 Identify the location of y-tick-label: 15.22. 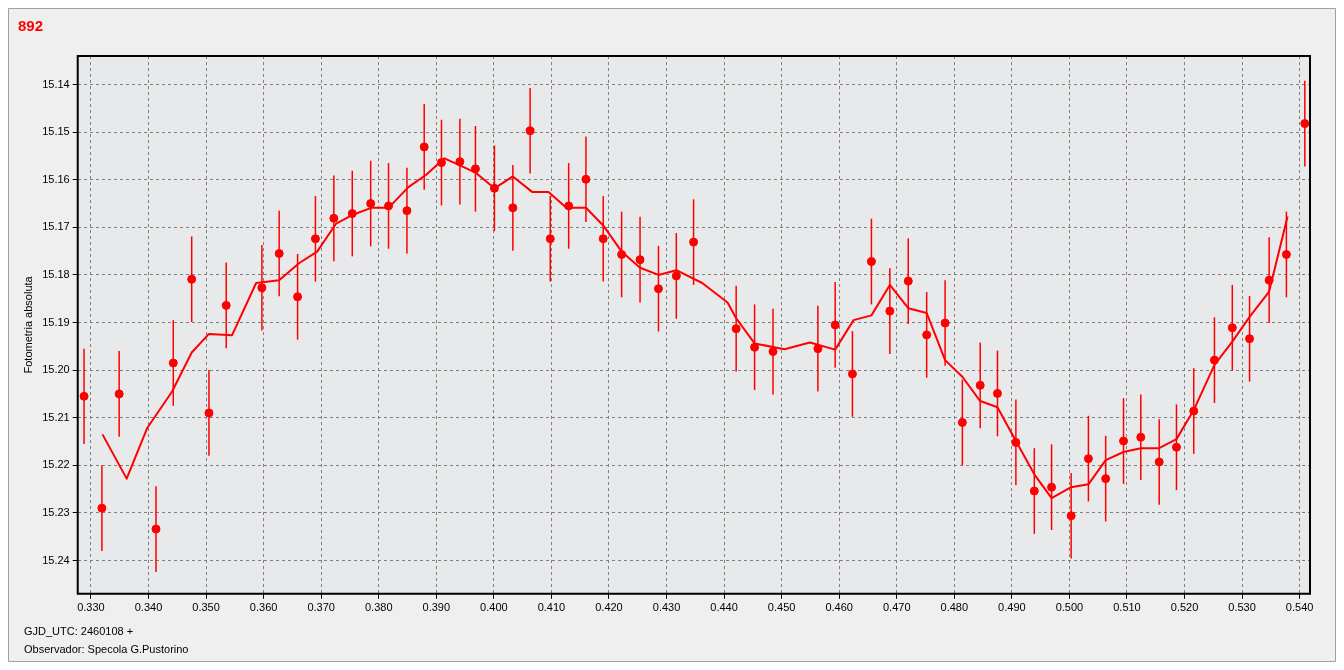
(56, 464).